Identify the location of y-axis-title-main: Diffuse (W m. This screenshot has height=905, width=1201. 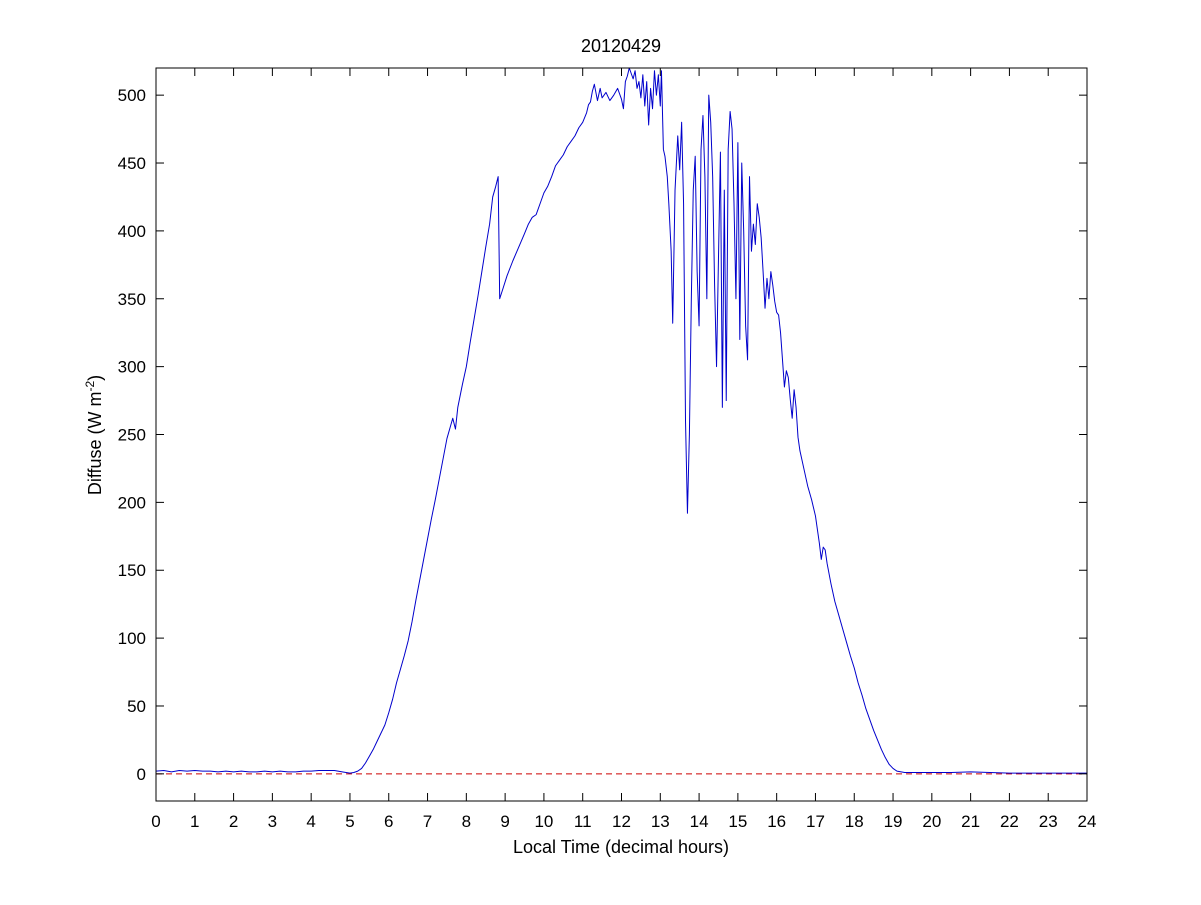
(95, 443).